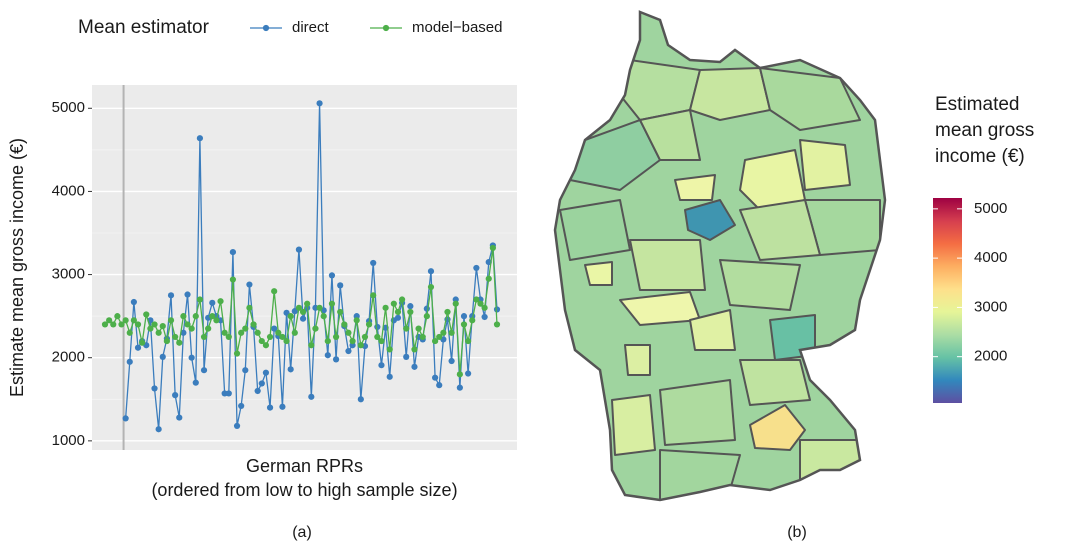 The image size is (1067, 546). Describe the element at coordinates (311, 27) in the screenshot. I see `legend-label: direct` at that location.